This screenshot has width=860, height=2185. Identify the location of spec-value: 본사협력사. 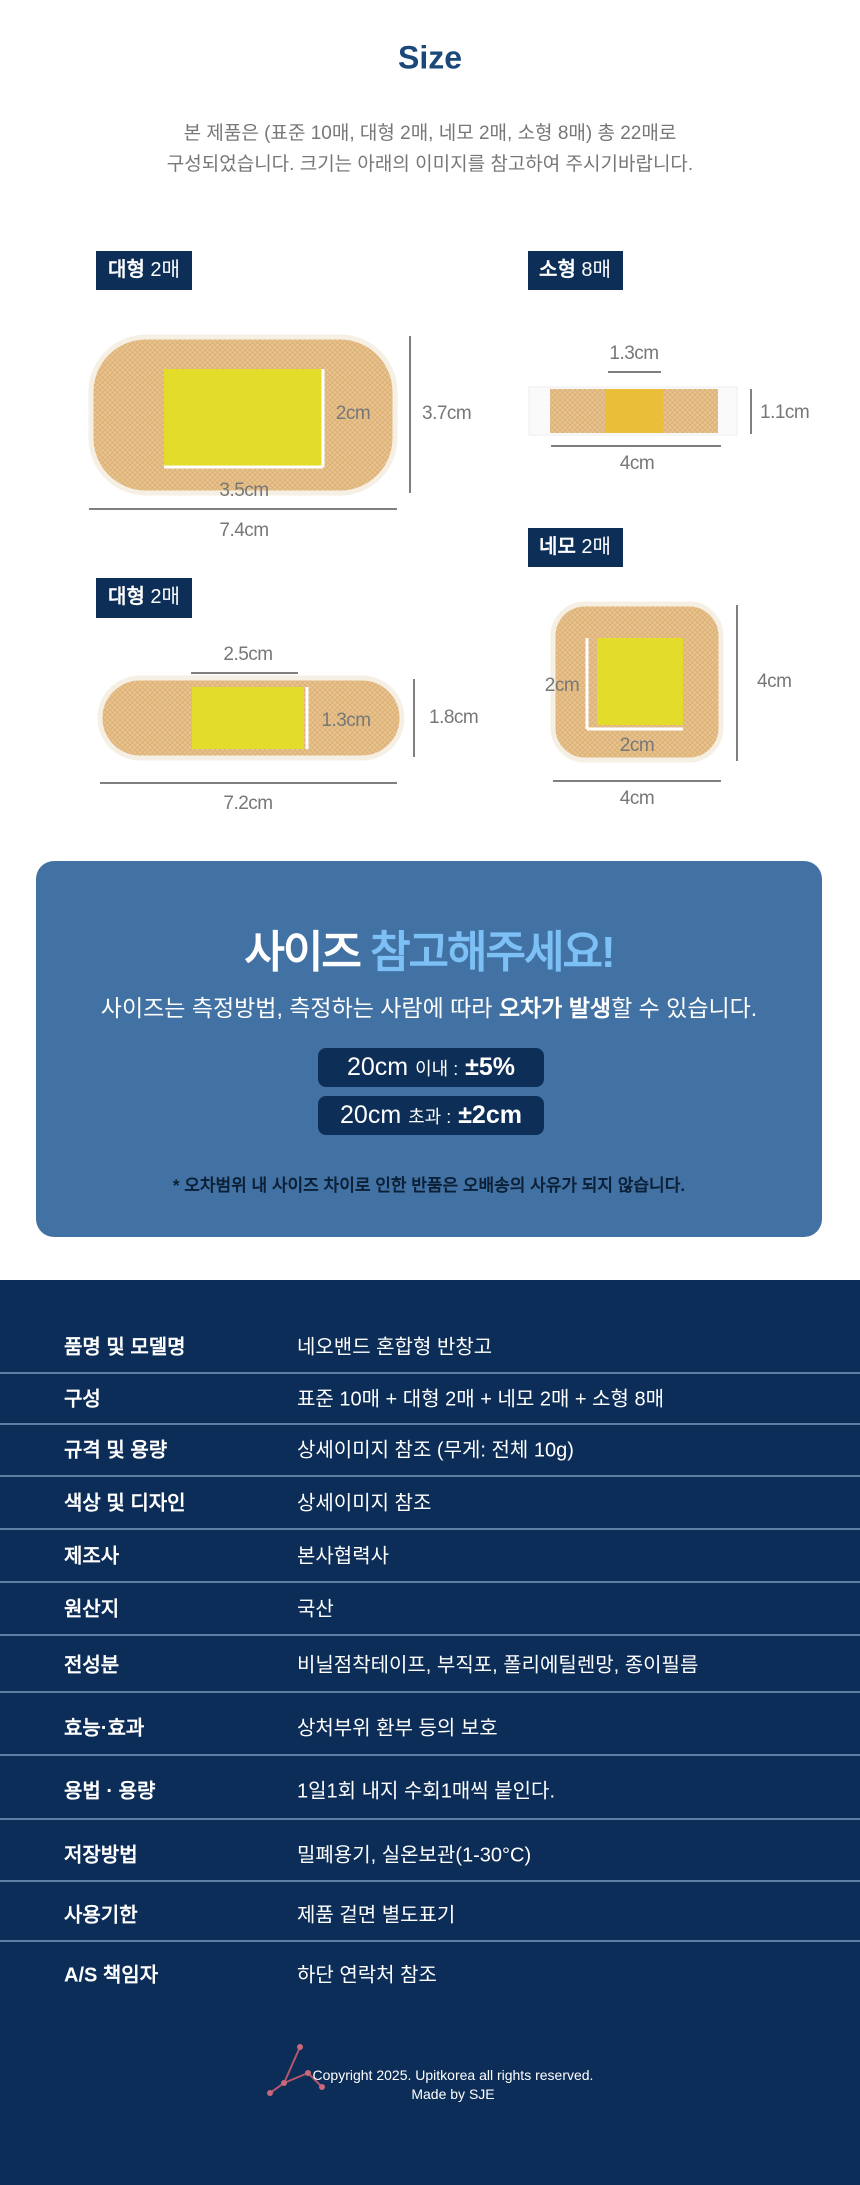
(343, 1556).